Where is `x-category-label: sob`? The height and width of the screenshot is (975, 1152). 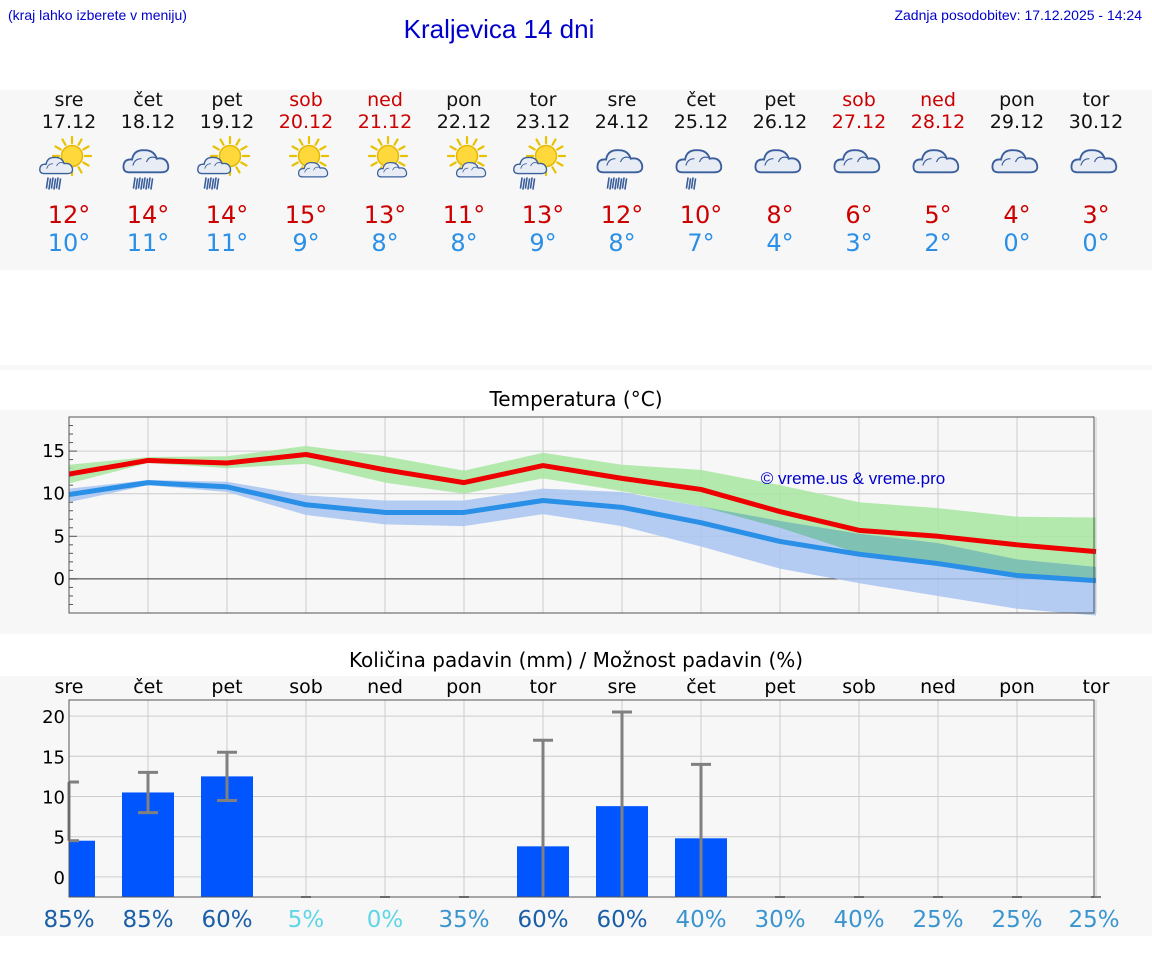
x-category-label: sob is located at coordinates (859, 687).